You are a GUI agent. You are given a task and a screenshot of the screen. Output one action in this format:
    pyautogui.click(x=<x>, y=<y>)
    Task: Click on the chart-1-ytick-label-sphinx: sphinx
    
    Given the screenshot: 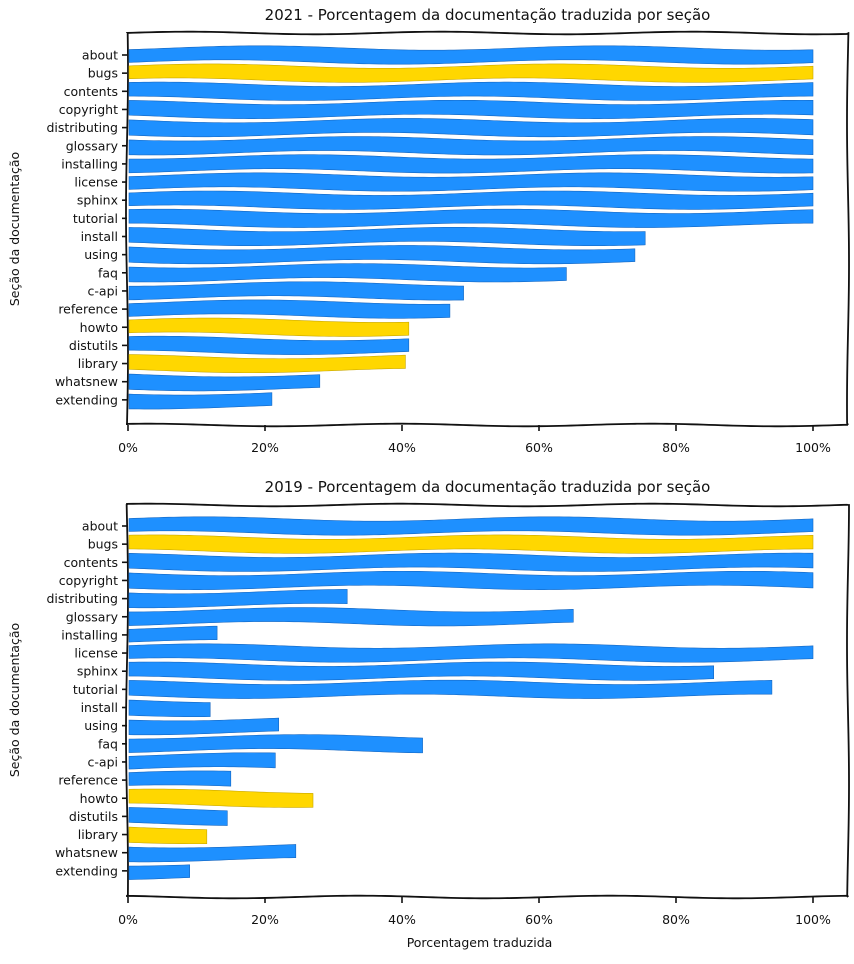 What is the action you would take?
    pyautogui.click(x=97, y=671)
    